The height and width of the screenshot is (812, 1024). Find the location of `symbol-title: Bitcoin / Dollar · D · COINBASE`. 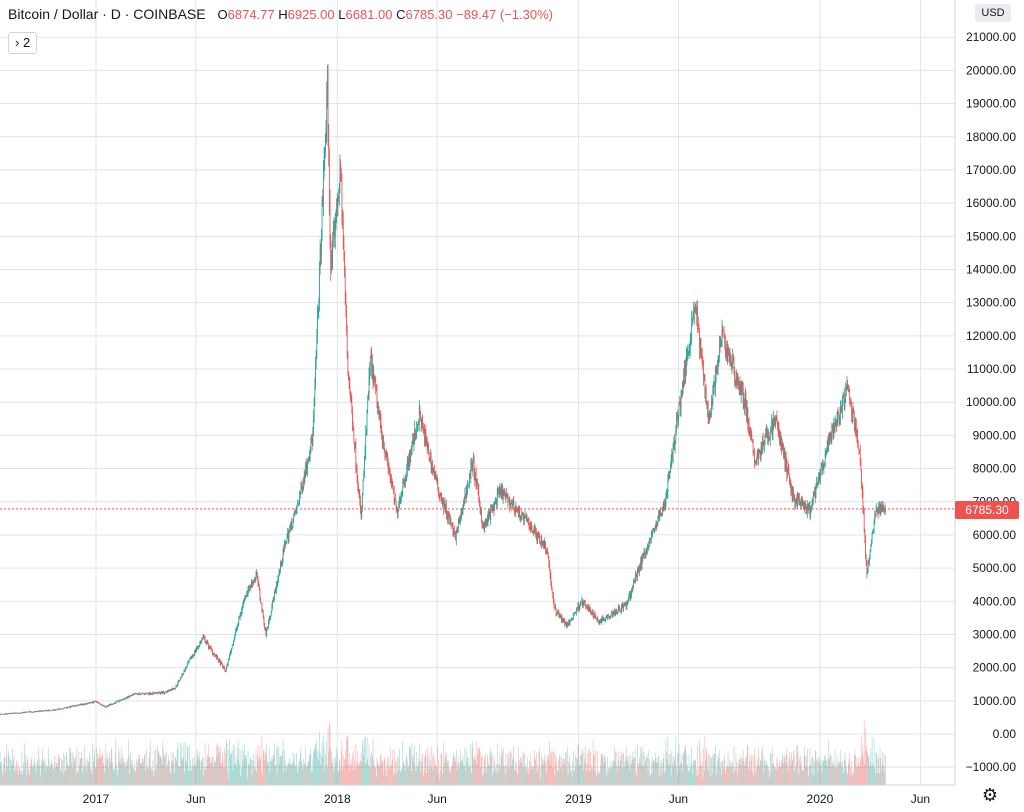

symbol-title: Bitcoin / Dollar · D · COINBASE is located at coordinates (107, 14).